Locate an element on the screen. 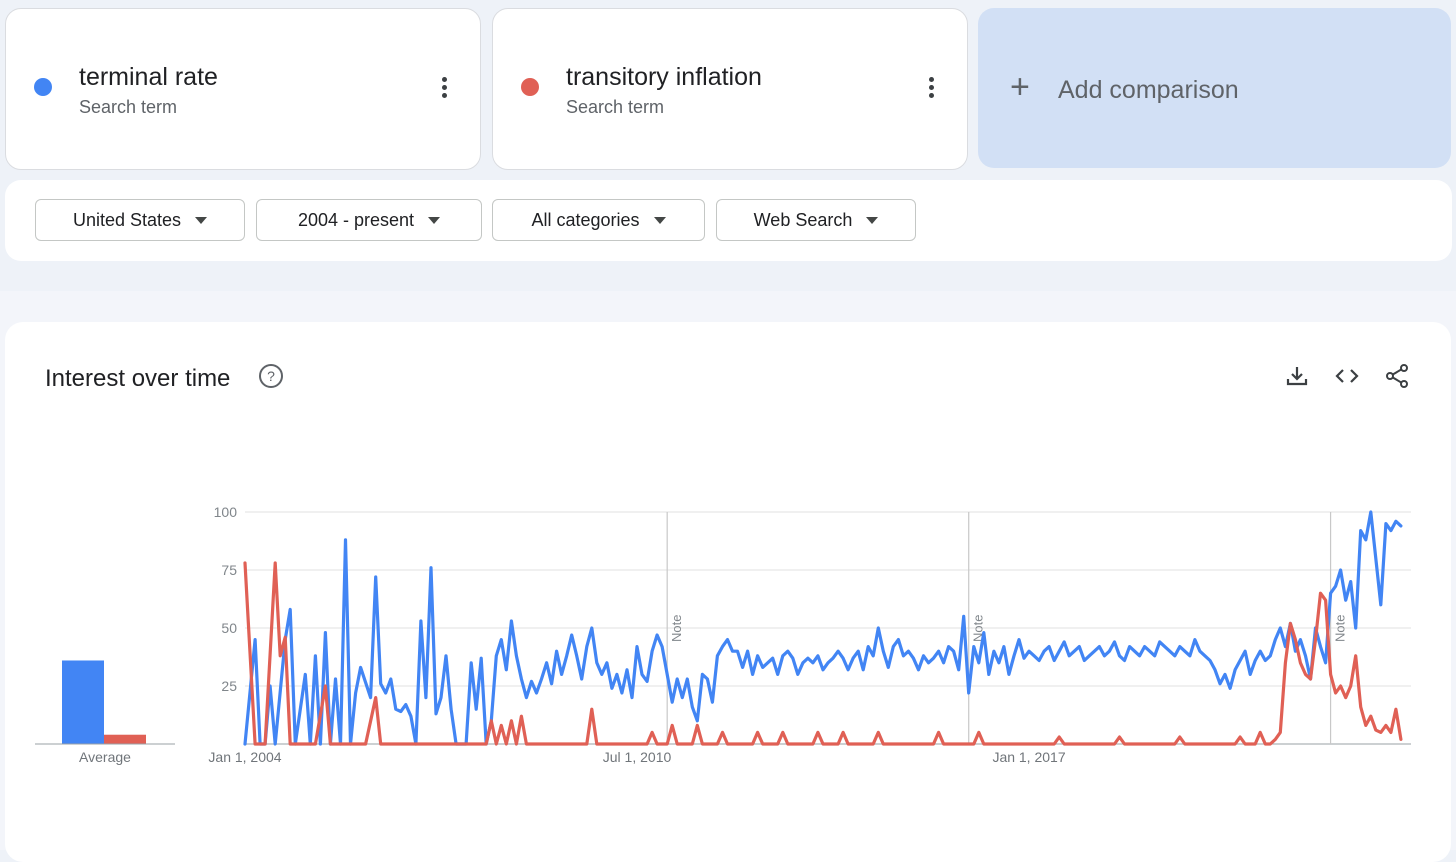  help-icon: ? is located at coordinates (271, 376).